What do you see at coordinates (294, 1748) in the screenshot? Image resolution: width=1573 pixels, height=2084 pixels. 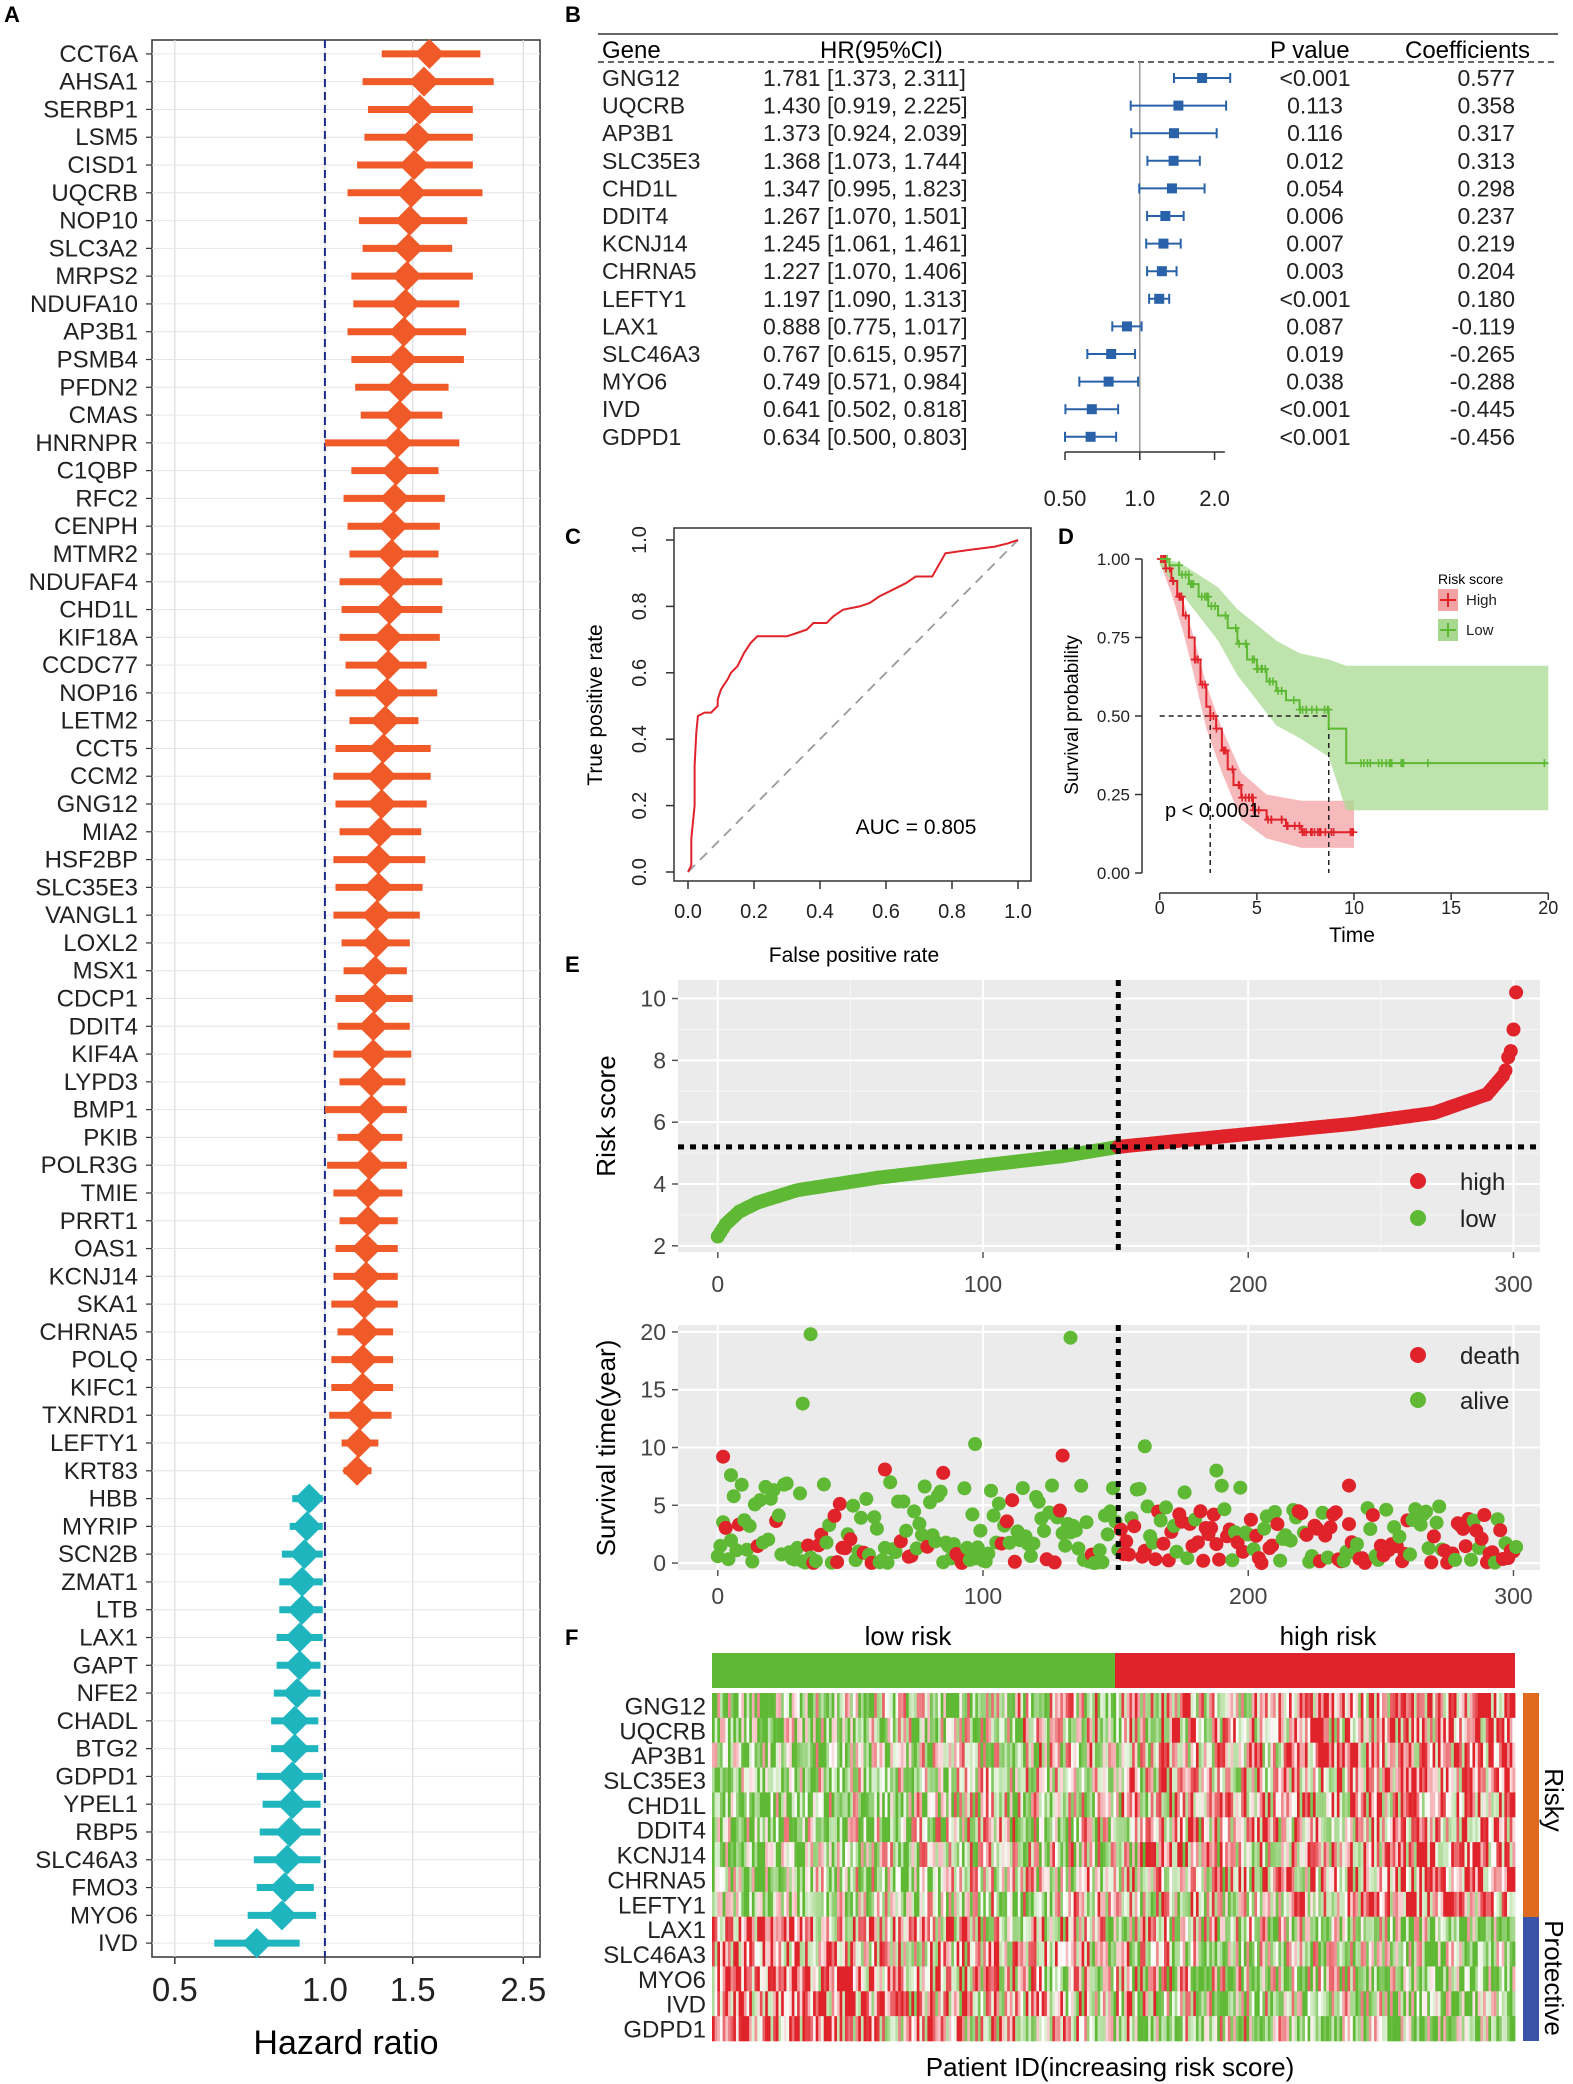 I see `hr-diamond-btg2` at bounding box center [294, 1748].